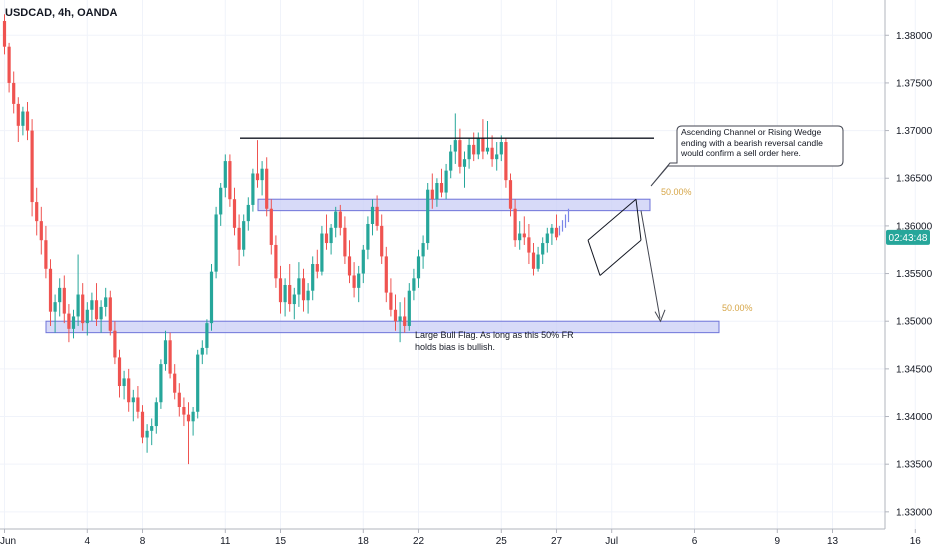  I want to click on wedge-right-edge, so click(638, 220).